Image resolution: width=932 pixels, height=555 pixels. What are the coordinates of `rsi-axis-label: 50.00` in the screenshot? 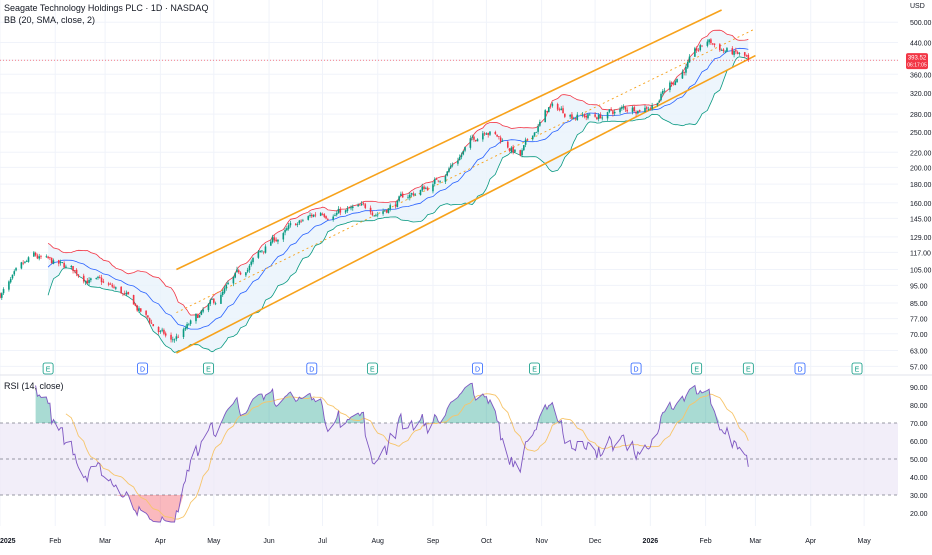 It's located at (919, 460).